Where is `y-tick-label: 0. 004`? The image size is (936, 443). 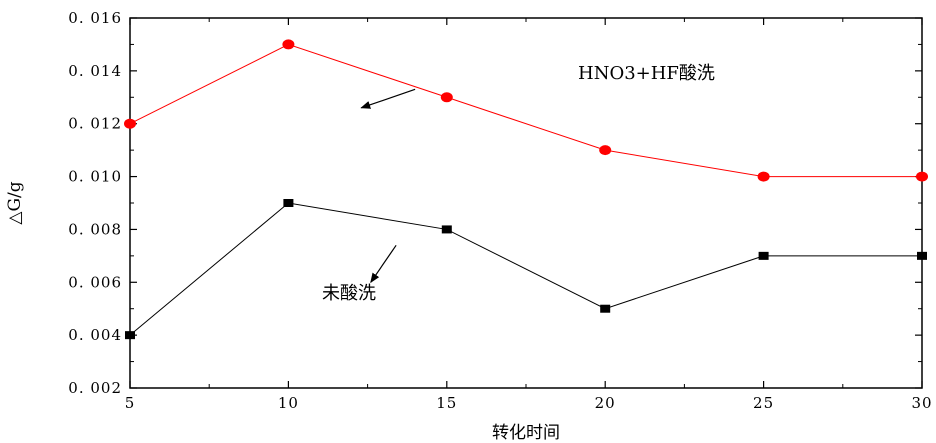 y-tick-label: 0. 004 is located at coordinates (95, 335).